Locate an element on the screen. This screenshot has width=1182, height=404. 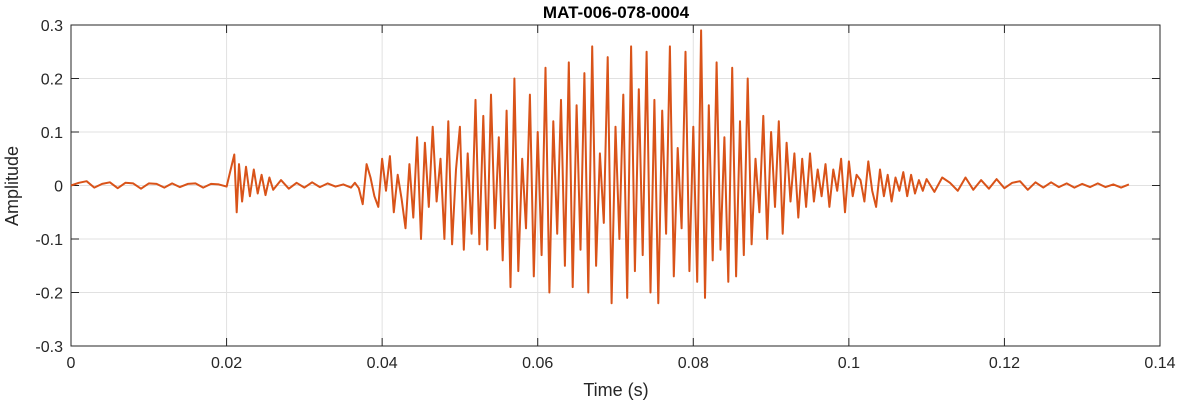
y-tick-label: 0.2 is located at coordinates (52, 80).